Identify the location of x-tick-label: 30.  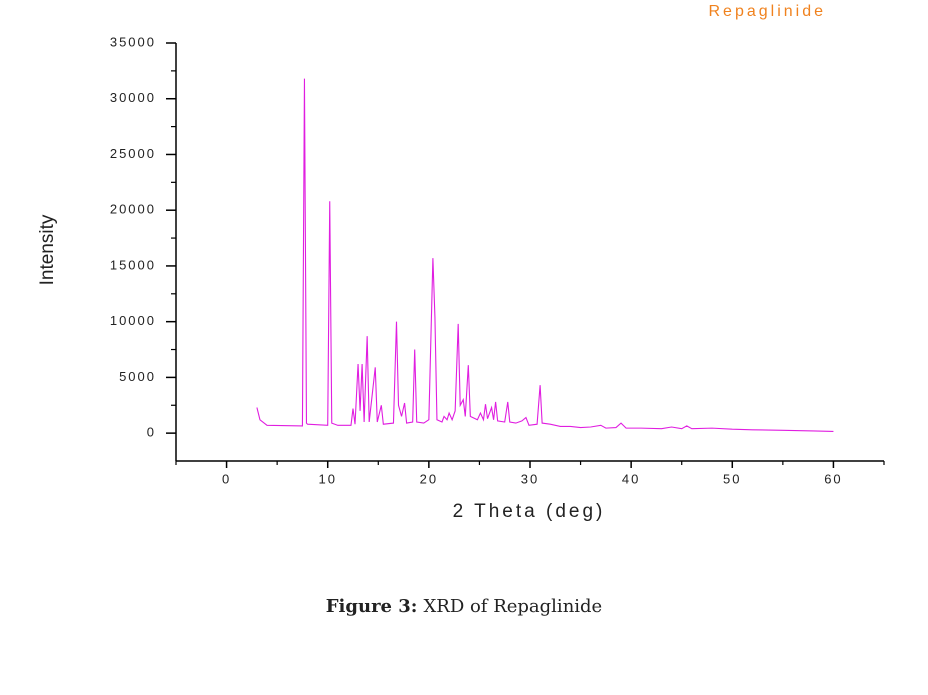
(530, 478).